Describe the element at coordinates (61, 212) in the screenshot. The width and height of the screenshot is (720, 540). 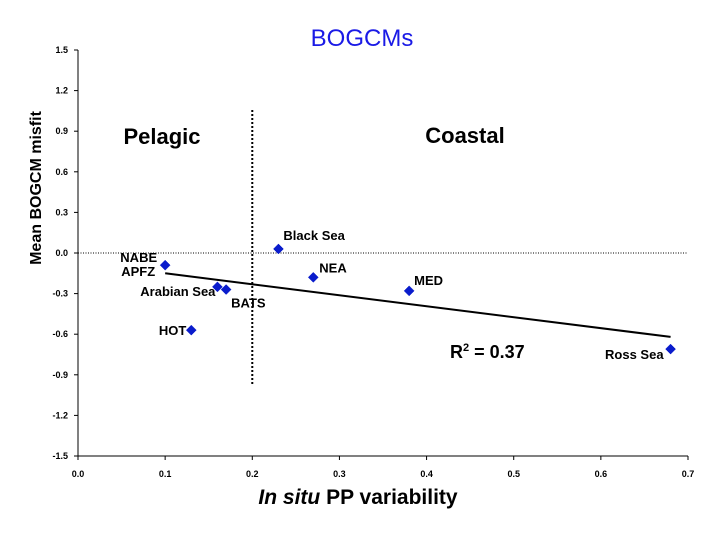
I see `y-tick-label: 0.3` at that location.